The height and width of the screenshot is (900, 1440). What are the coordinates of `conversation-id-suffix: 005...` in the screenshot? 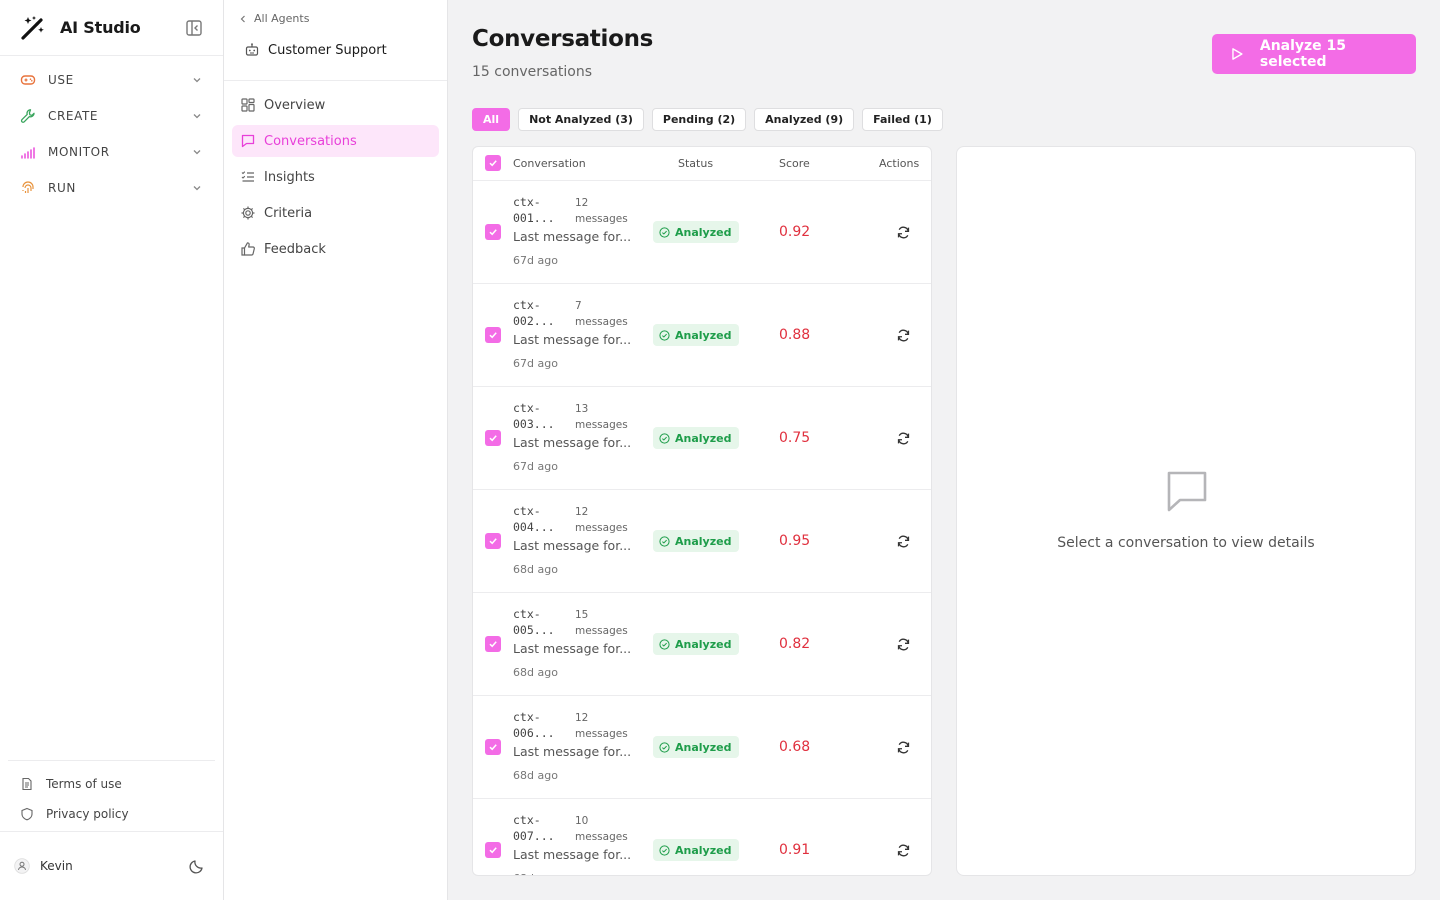 It's located at (534, 630).